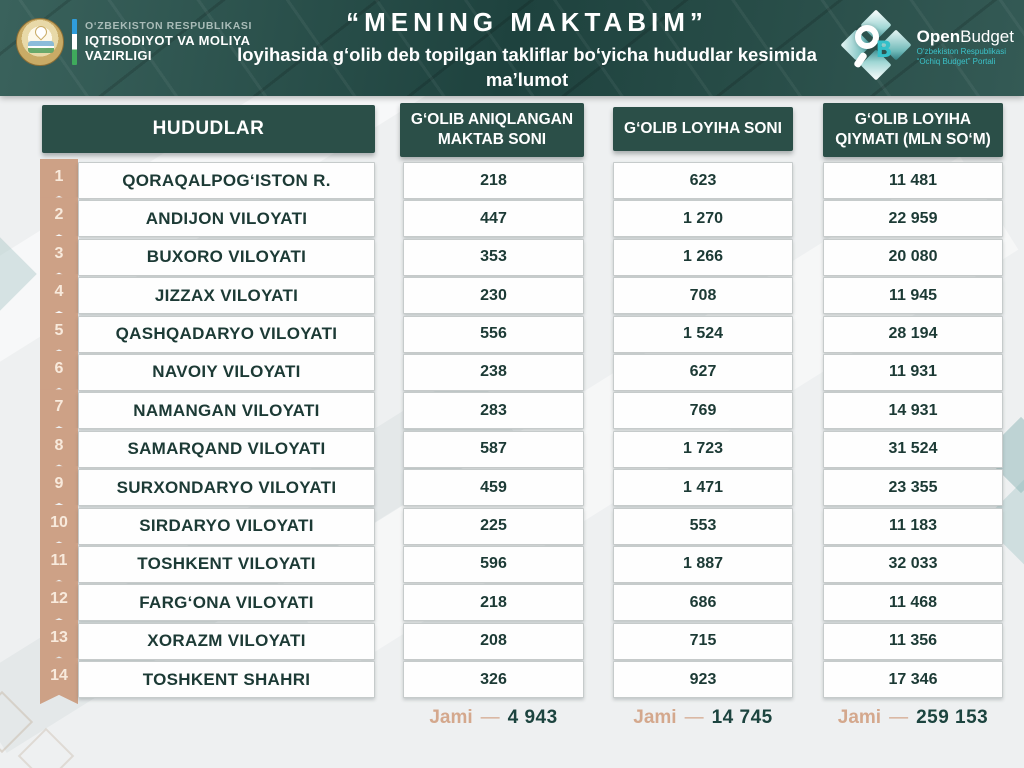 Image resolution: width=1024 pixels, height=768 pixels. Describe the element at coordinates (938, 37) in the screenshot. I see `brand-open: Open` at that location.